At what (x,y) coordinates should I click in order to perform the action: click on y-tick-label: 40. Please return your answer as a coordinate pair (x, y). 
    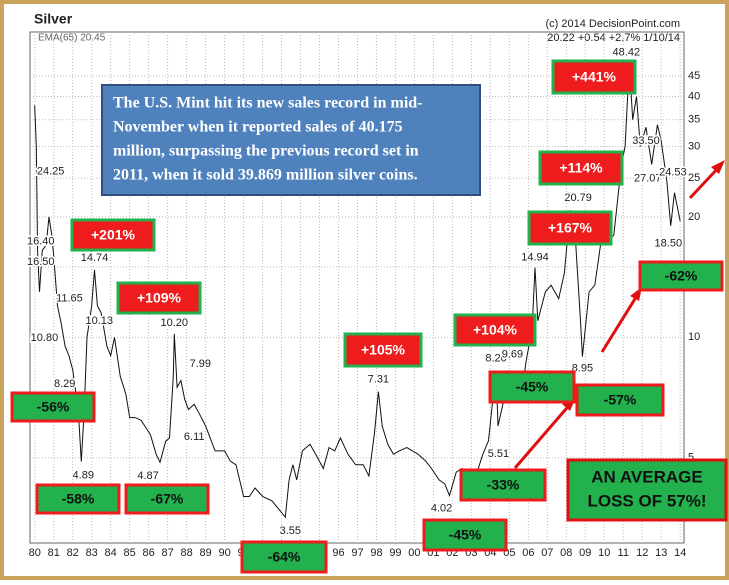
    Looking at the image, I should click on (694, 96).